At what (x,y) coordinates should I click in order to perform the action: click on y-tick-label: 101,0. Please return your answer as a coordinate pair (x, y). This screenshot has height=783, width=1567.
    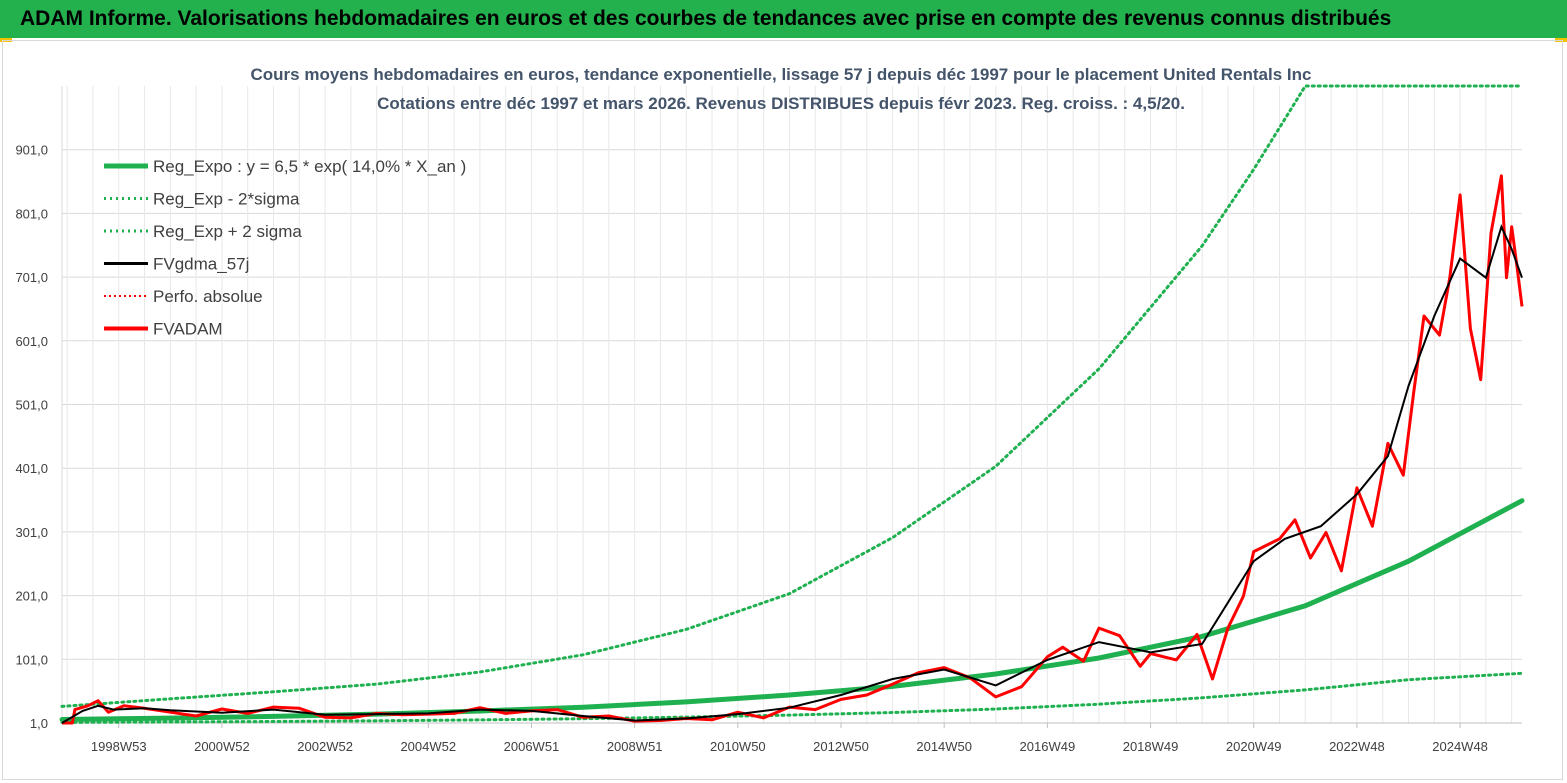
    Looking at the image, I should click on (31, 659).